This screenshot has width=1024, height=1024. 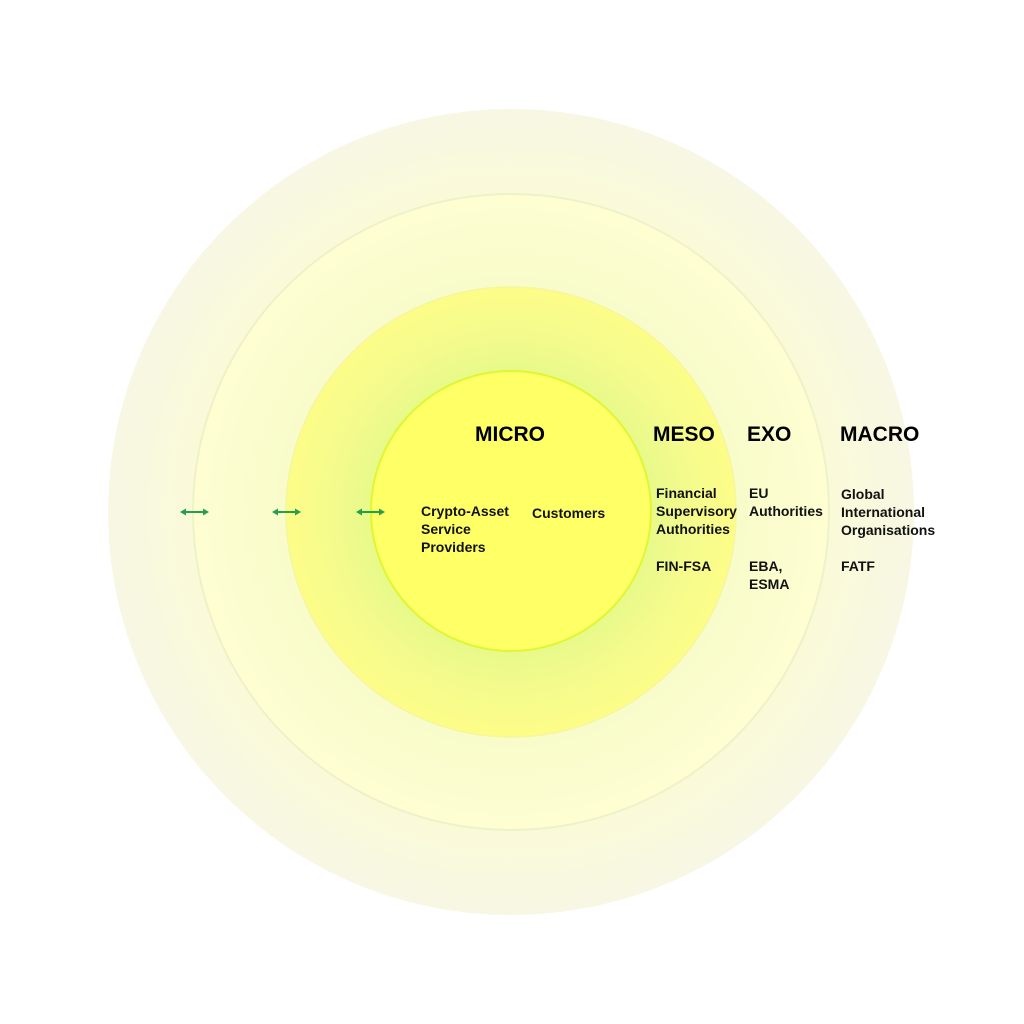 What do you see at coordinates (696, 511) in the screenshot?
I see `meso-item-fsa: Financial Supervisory Authorities` at bounding box center [696, 511].